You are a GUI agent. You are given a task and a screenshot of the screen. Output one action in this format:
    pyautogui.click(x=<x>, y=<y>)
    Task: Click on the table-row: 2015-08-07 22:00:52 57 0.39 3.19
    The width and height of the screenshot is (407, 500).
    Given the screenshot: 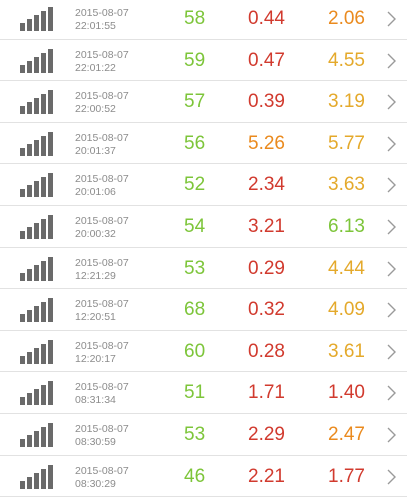 What is the action you would take?
    pyautogui.click(x=203, y=102)
    